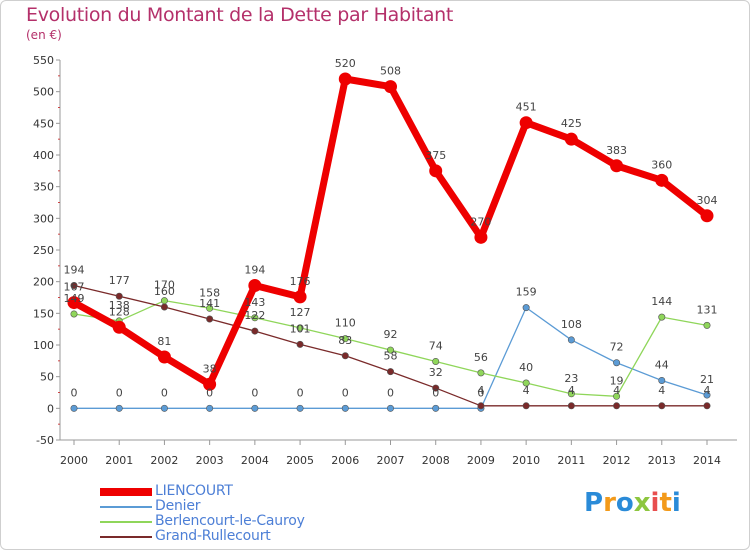  What do you see at coordinates (213, 536) in the screenshot?
I see `legend-label: Grand-Rullecourt` at bounding box center [213, 536].